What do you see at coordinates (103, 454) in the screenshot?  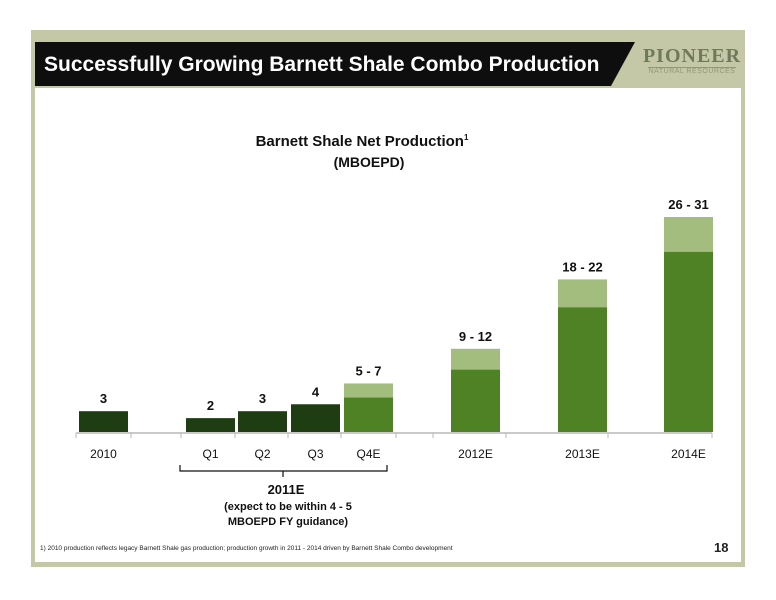 I see `x-tick-label-2010: 2010` at bounding box center [103, 454].